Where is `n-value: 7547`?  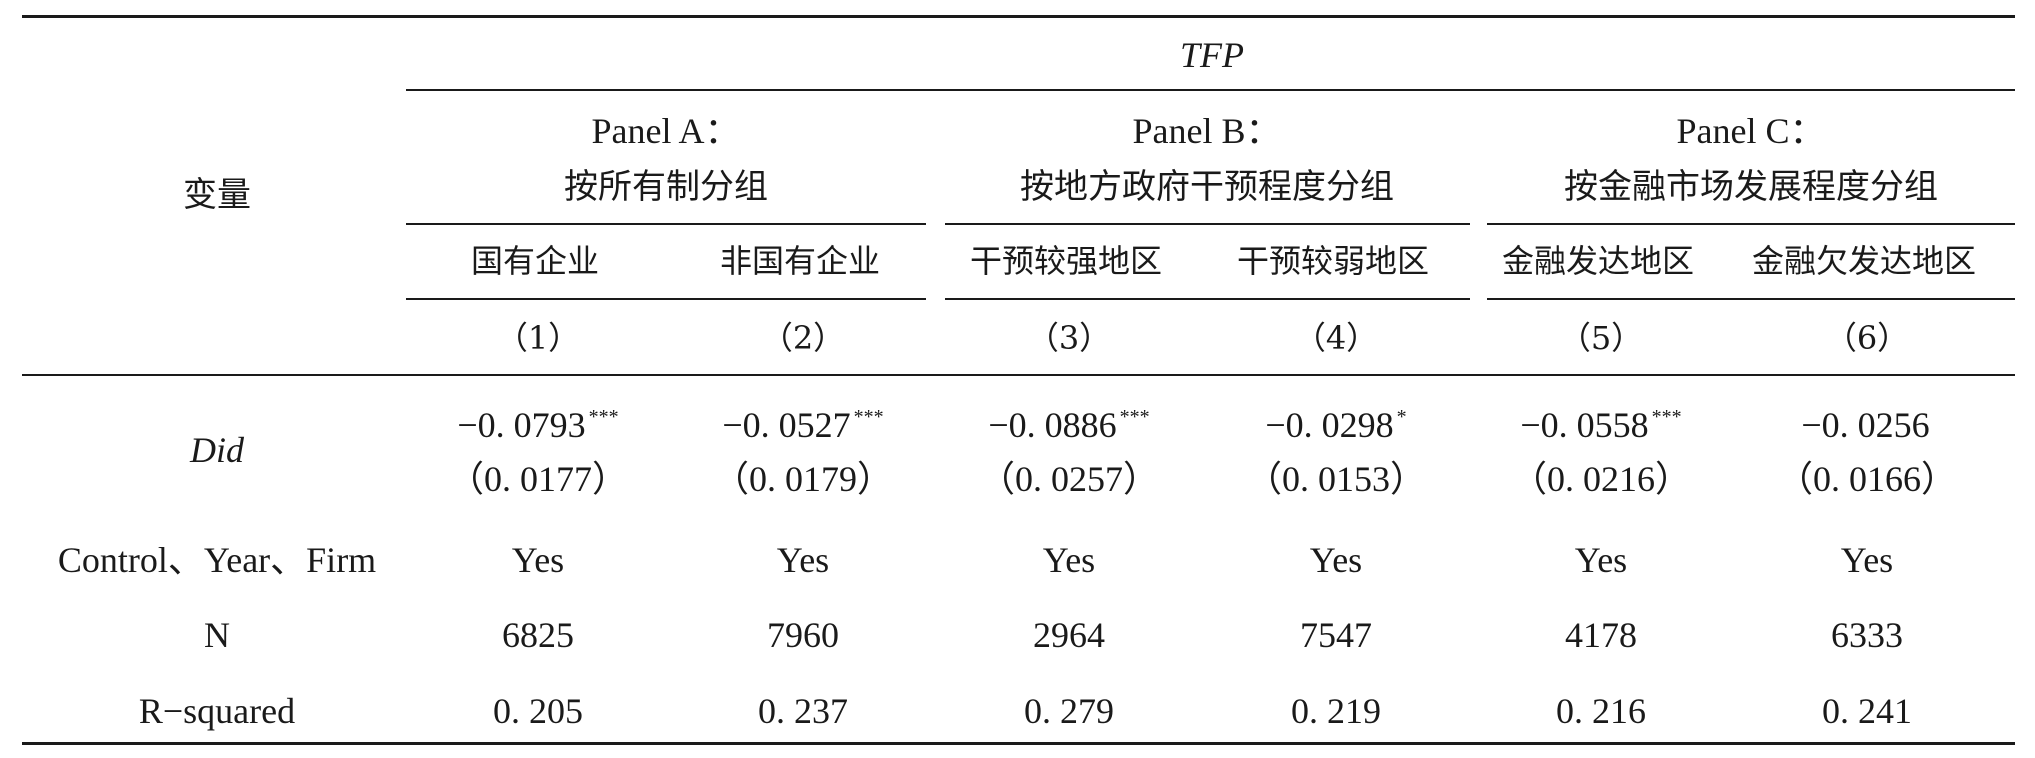
n-value: 7547 is located at coordinates (1336, 635).